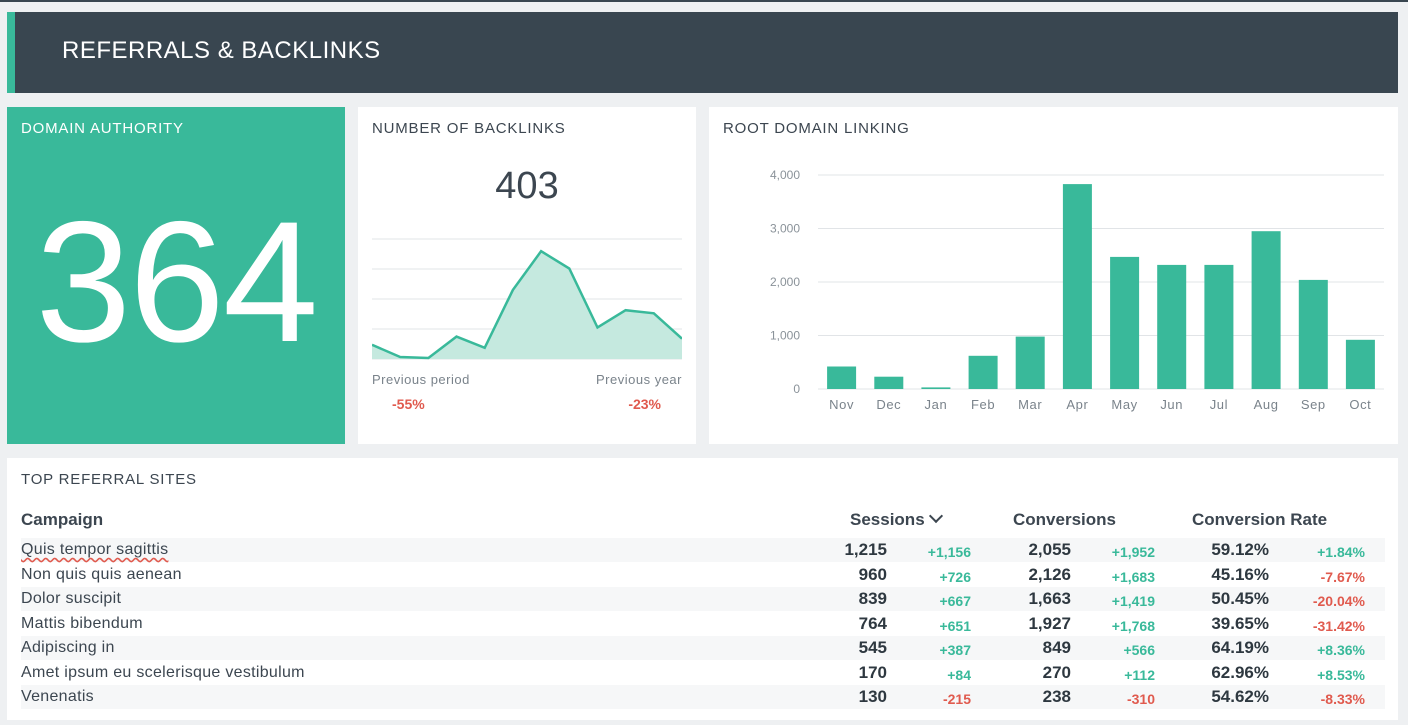  What do you see at coordinates (1266, 404) in the screenshot?
I see `x-tick-label: Aug` at bounding box center [1266, 404].